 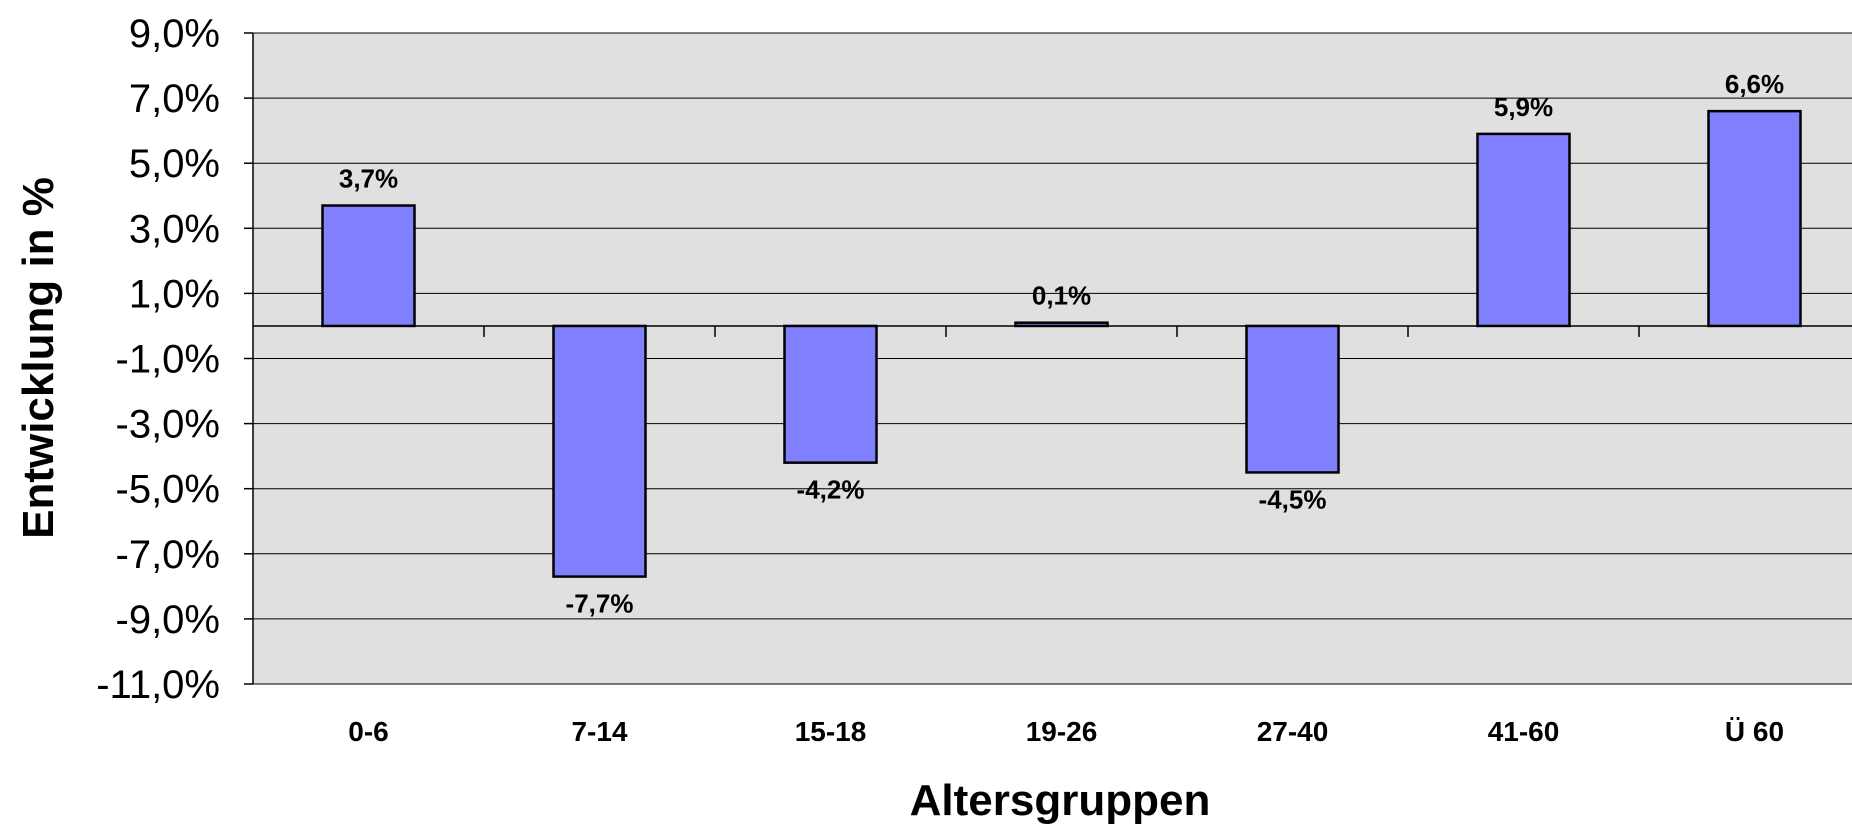 What do you see at coordinates (168, 620) in the screenshot?
I see `y-tick-label: -9,0%` at bounding box center [168, 620].